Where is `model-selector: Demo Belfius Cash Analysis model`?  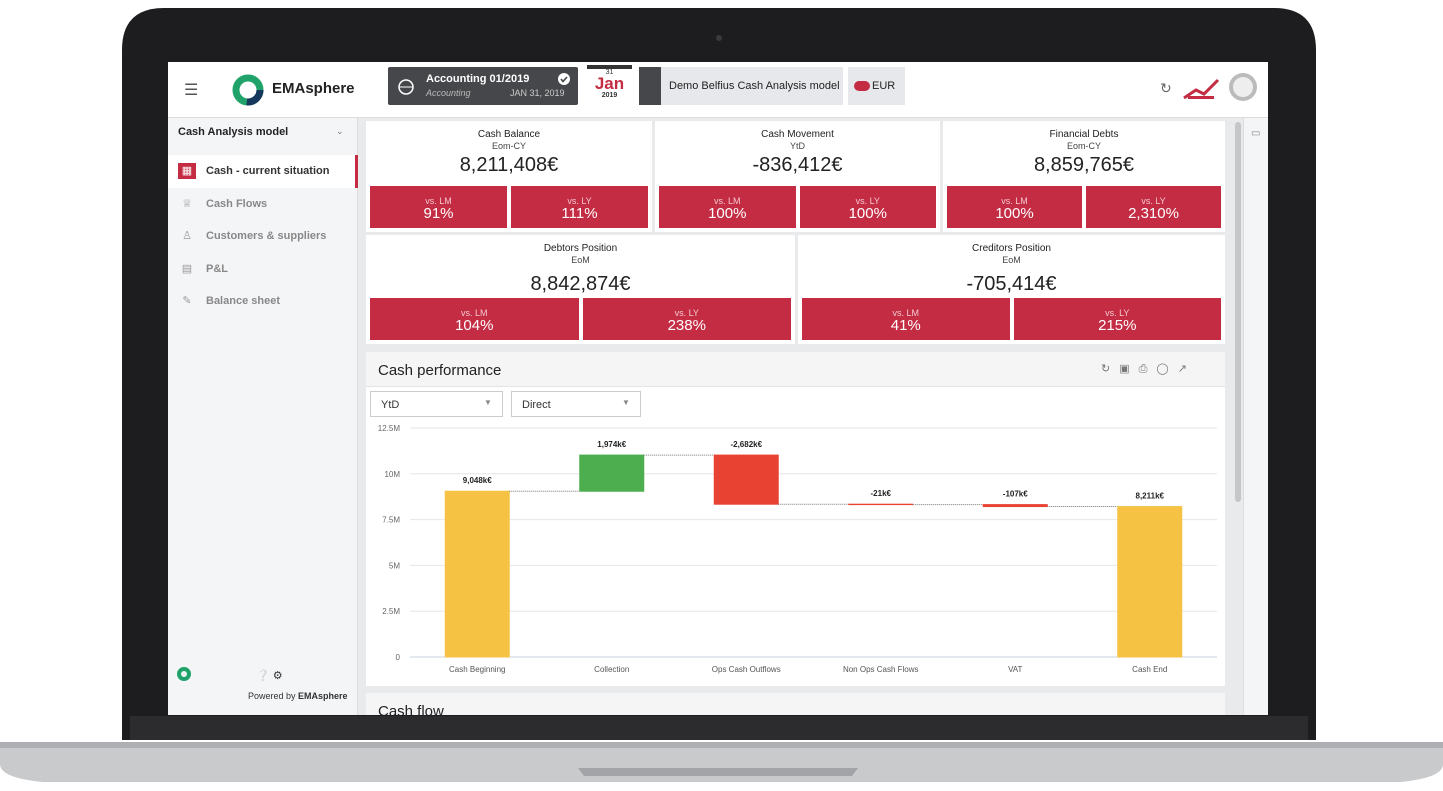 model-selector: Demo Belfius Cash Analysis model is located at coordinates (741, 86).